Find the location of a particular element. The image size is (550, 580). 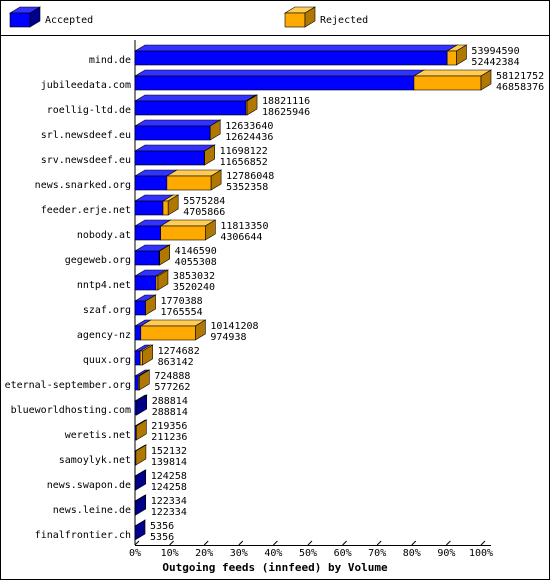

x-tick-label: 100% is located at coordinates (481, 553).